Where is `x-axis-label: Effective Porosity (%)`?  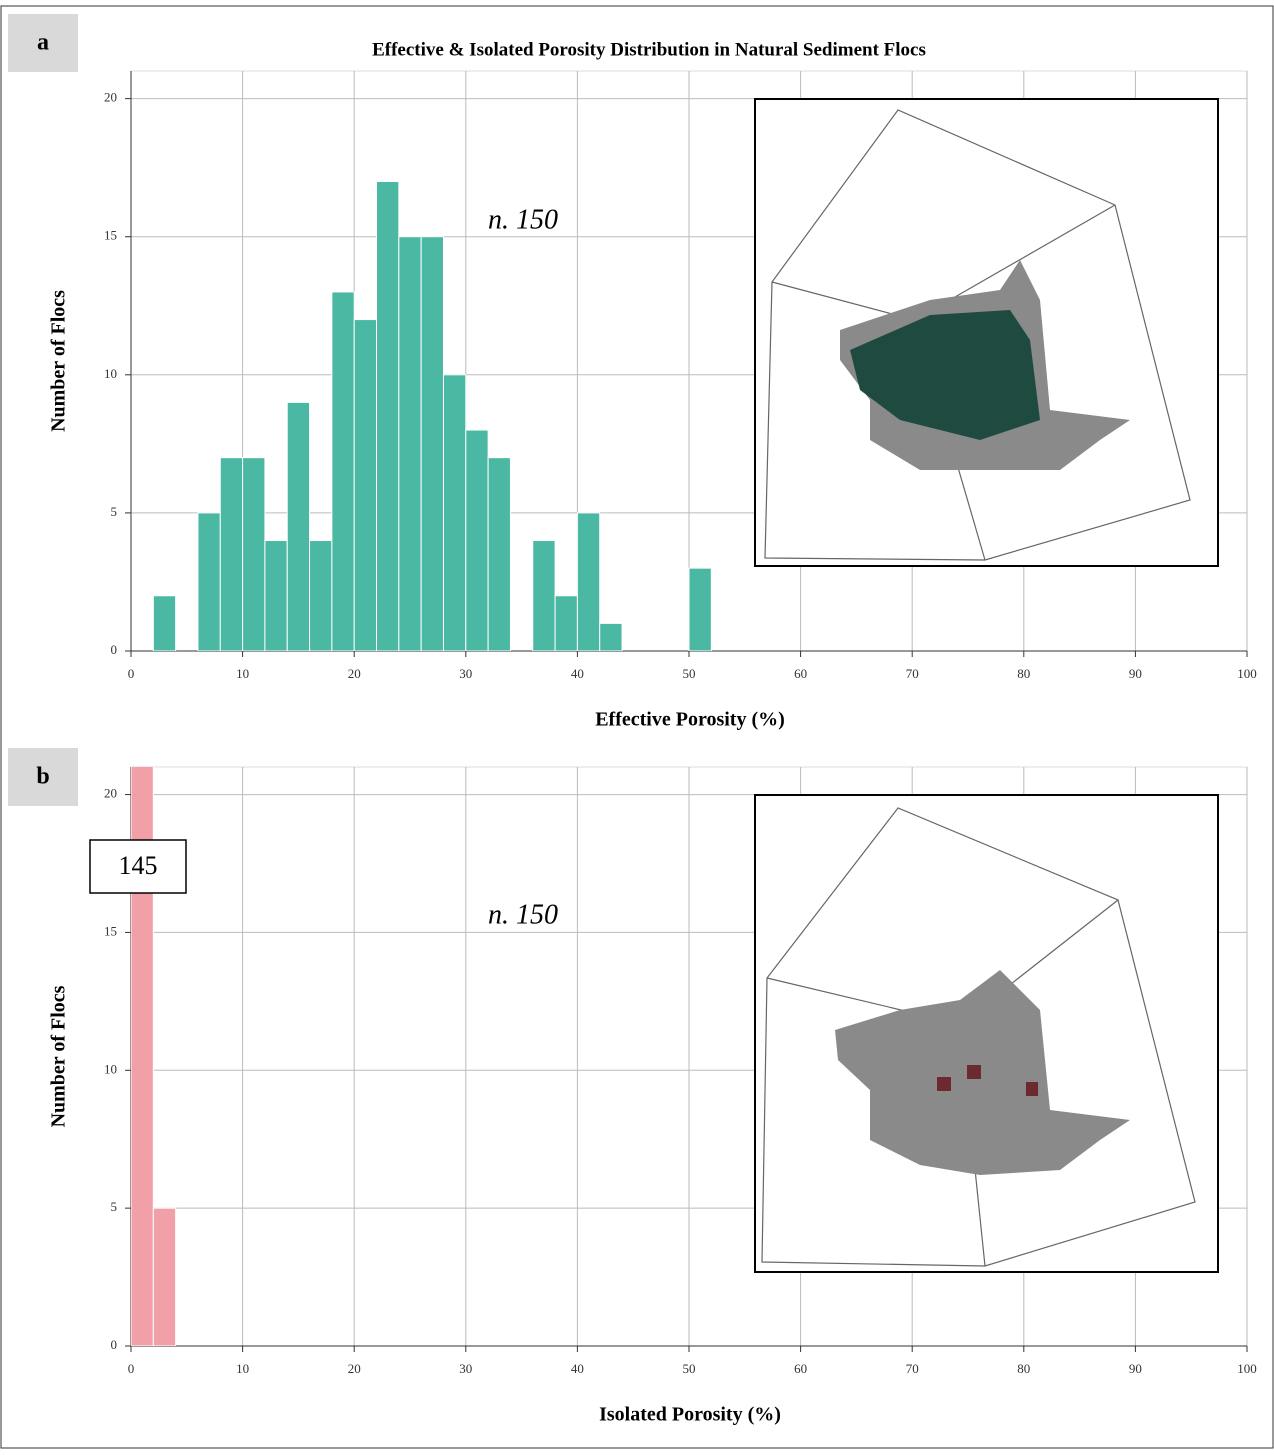
x-axis-label: Effective Porosity (%) is located at coordinates (690, 720).